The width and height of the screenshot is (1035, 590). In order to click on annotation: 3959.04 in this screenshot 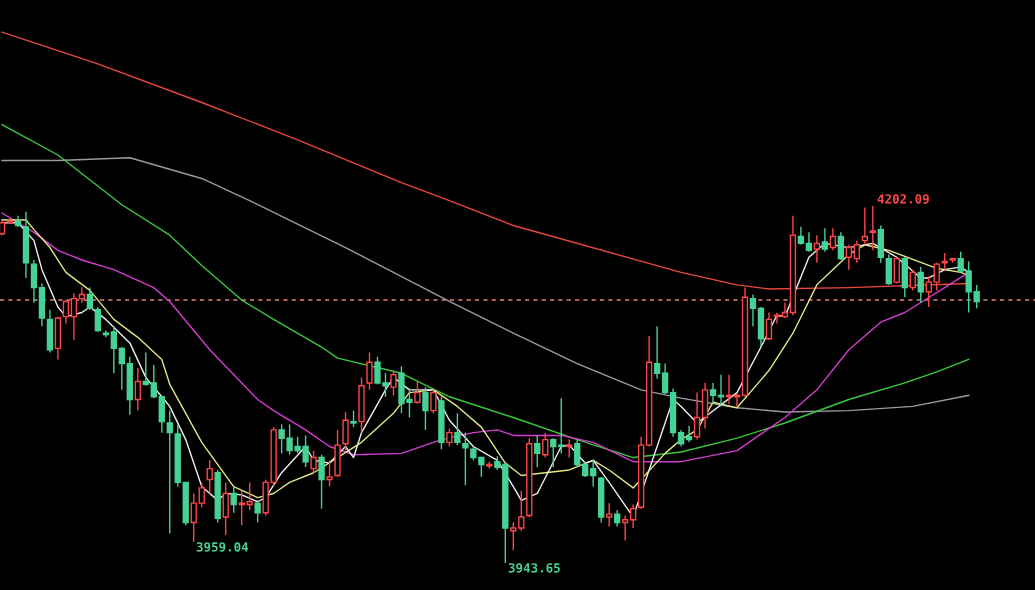, I will do `click(222, 547)`.